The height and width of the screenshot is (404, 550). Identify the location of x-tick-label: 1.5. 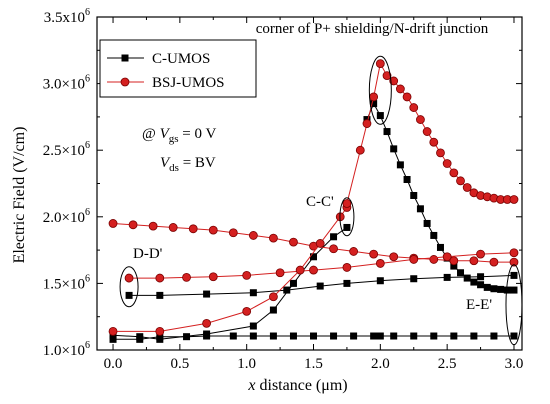
(313, 364).